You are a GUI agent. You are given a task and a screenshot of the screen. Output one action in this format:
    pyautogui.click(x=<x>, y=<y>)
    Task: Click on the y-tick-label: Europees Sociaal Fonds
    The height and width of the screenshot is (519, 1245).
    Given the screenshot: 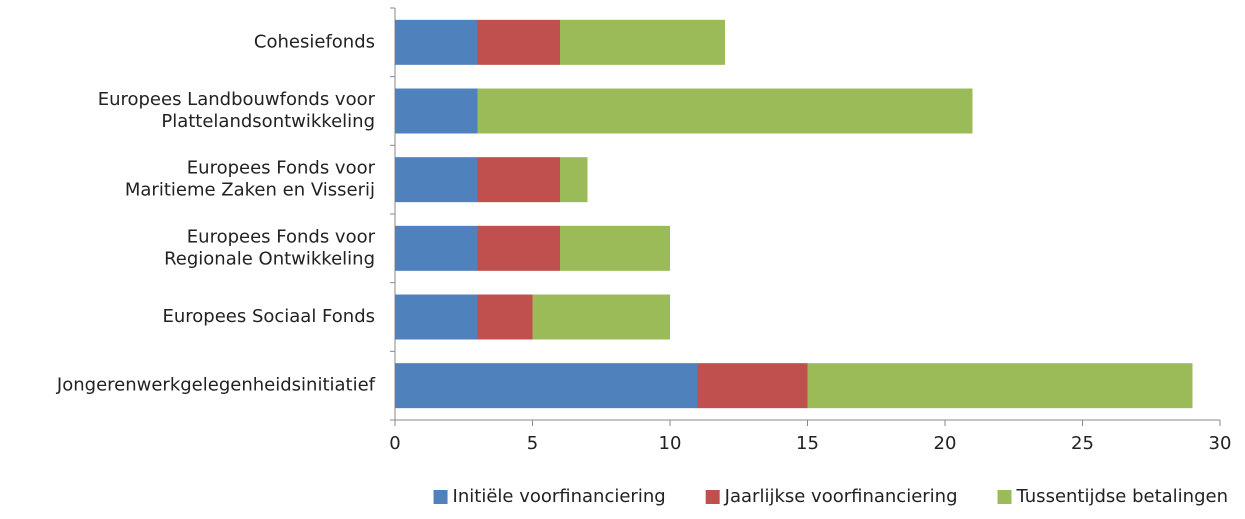 What is the action you would take?
    pyautogui.click(x=268, y=316)
    